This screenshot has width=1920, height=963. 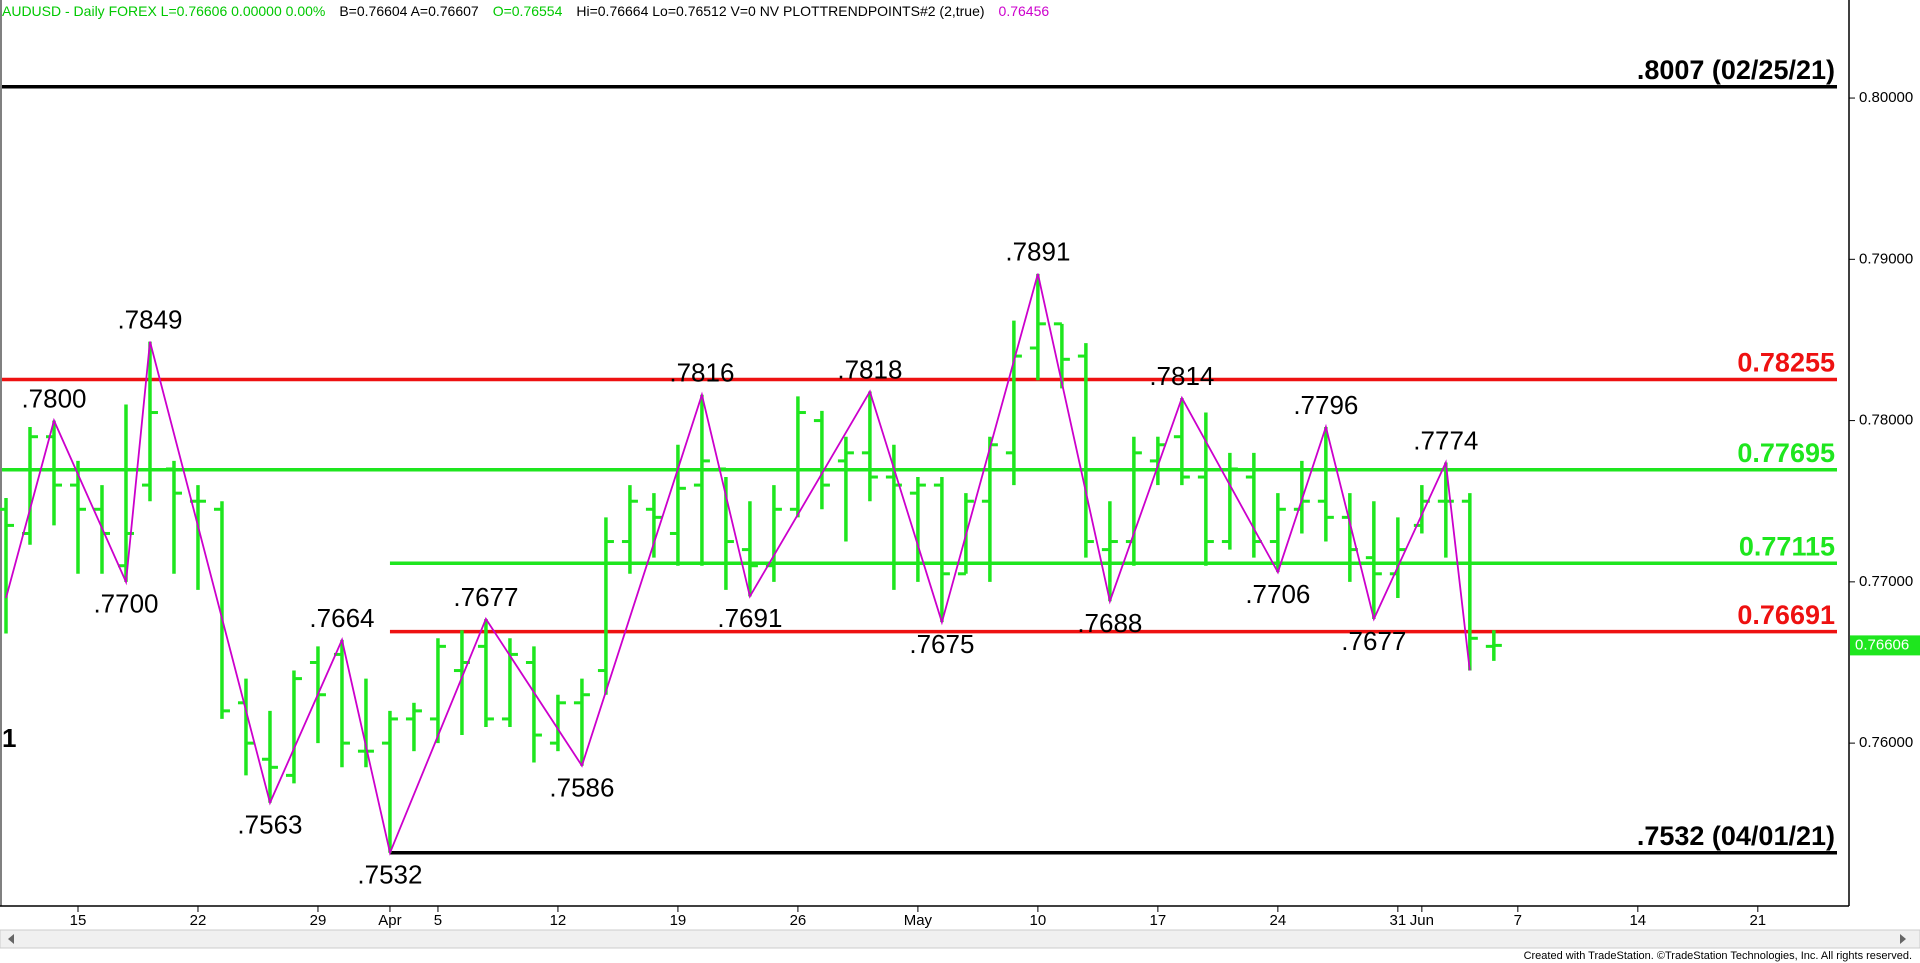 I want to click on x-tick-label: 31, so click(x=1398, y=920).